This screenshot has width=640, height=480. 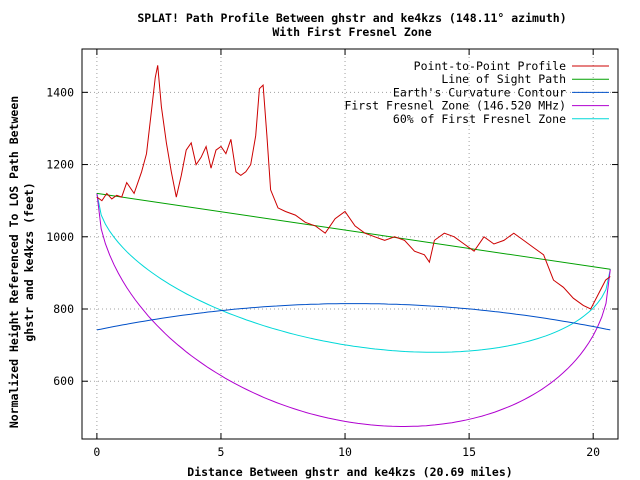 What do you see at coordinates (490, 66) in the screenshot?
I see `legend-label: Point-to-Point Profile` at bounding box center [490, 66].